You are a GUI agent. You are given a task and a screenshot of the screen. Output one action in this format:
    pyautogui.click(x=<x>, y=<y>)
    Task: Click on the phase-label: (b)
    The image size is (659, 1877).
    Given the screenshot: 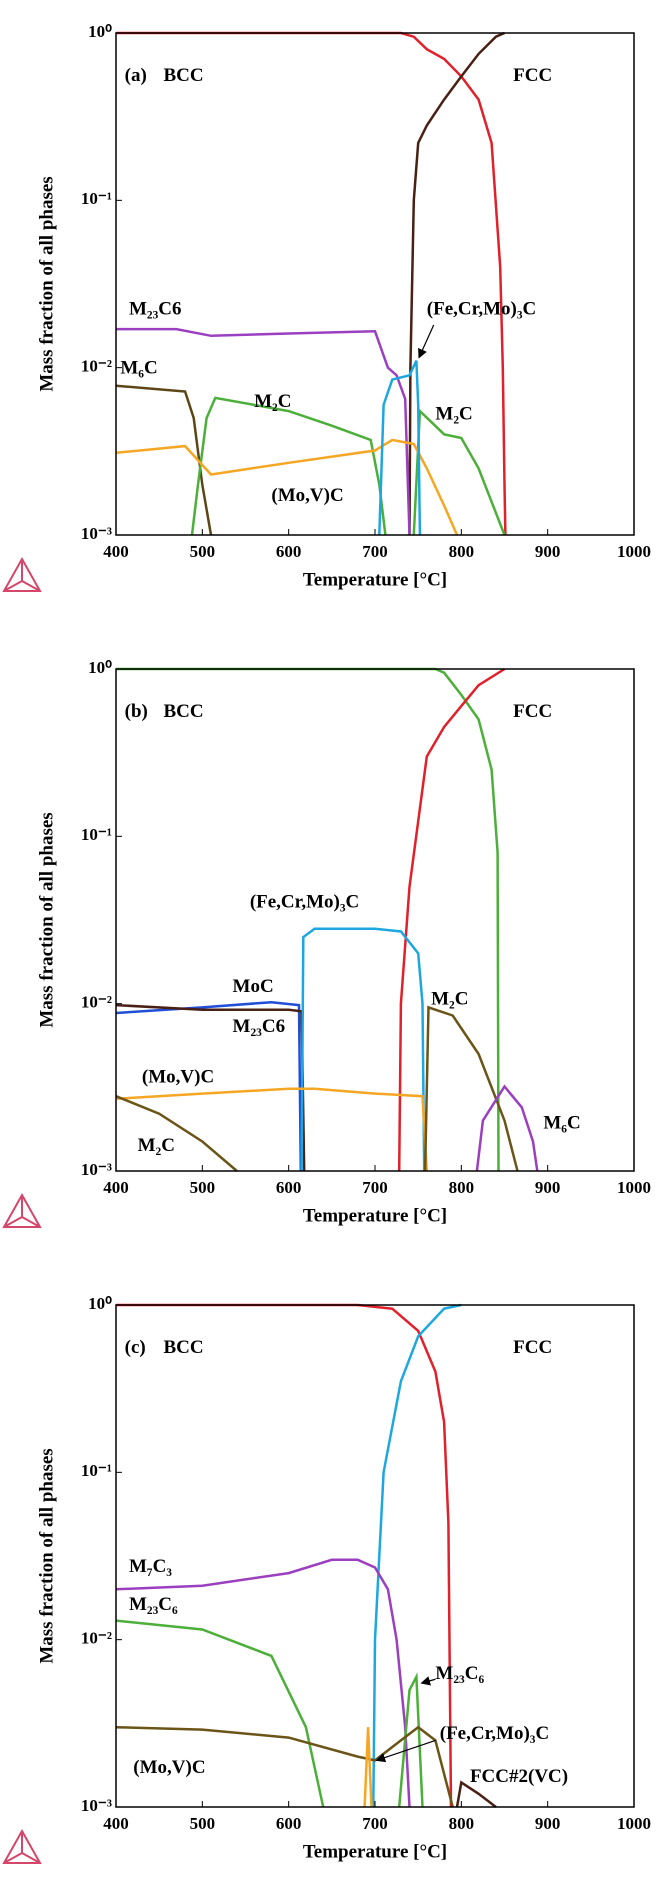 What is the action you would take?
    pyautogui.click(x=136, y=711)
    